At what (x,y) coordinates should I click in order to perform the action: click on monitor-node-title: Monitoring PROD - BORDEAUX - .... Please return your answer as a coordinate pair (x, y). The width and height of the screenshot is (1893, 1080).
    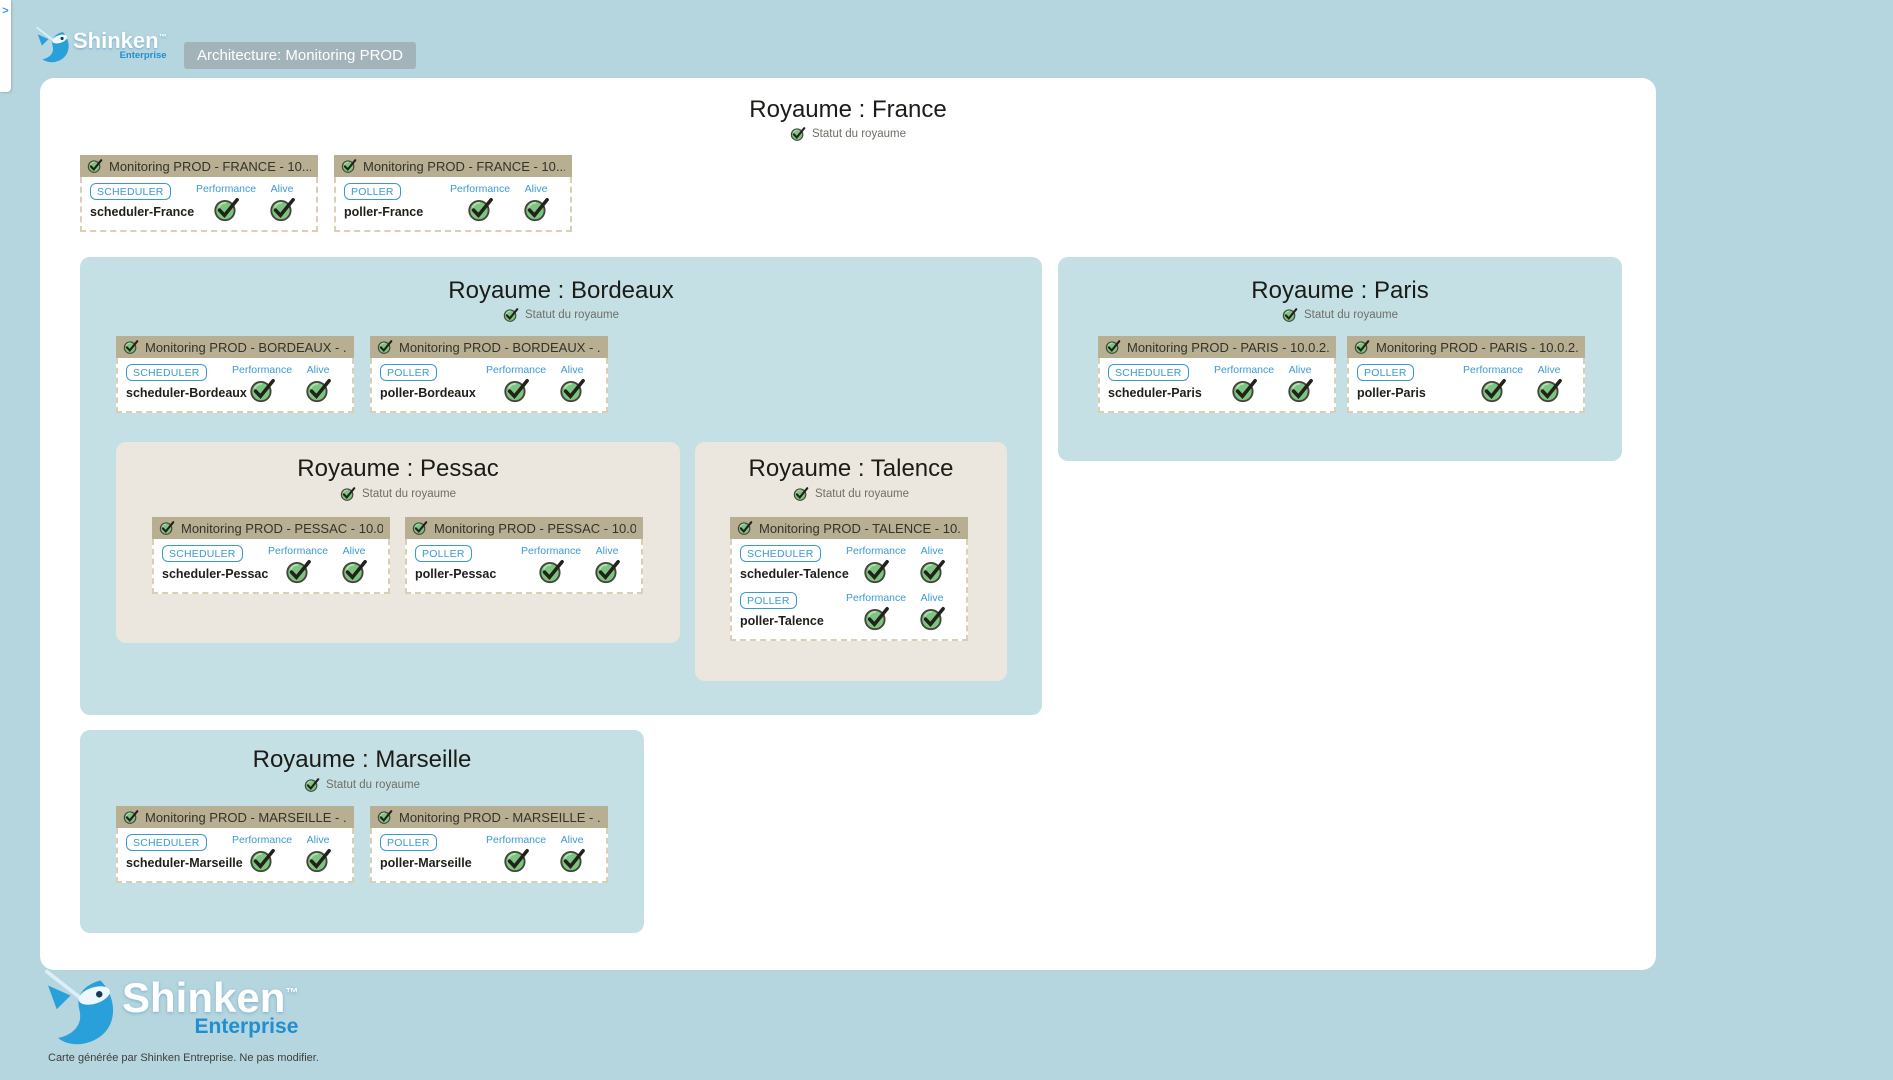
    Looking at the image, I should click on (500, 347).